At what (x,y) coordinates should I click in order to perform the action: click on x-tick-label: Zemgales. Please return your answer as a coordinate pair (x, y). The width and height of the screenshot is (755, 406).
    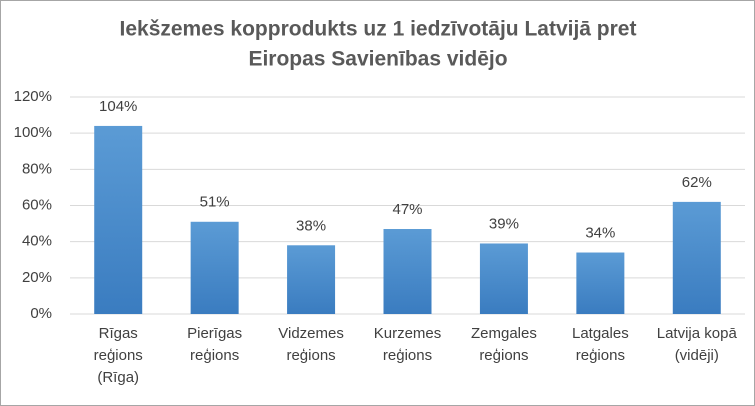
    Looking at the image, I should click on (504, 333).